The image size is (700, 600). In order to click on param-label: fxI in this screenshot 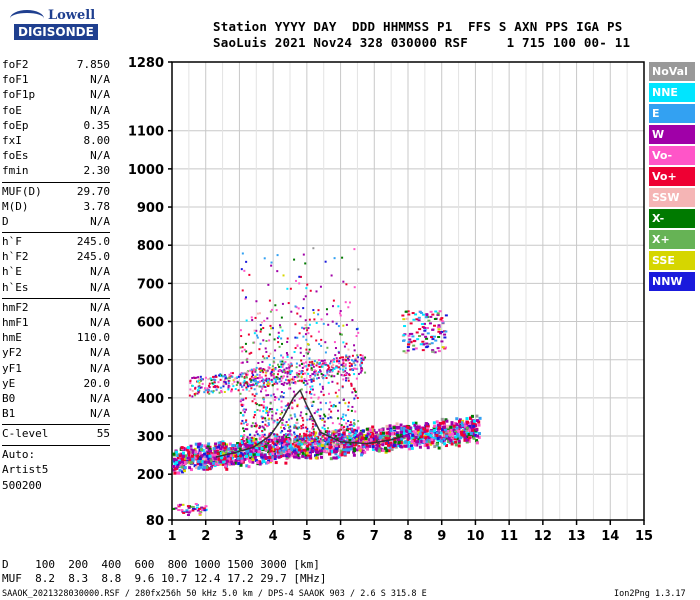, I will do `click(12, 140)`.